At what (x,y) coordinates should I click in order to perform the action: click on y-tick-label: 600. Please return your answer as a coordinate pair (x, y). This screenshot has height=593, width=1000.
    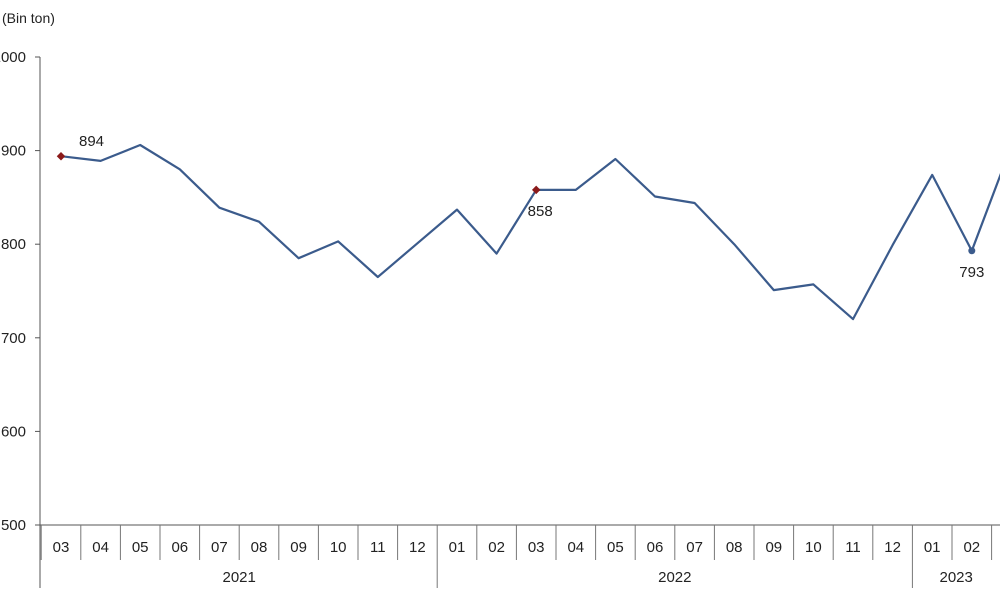
    Looking at the image, I should click on (13, 431).